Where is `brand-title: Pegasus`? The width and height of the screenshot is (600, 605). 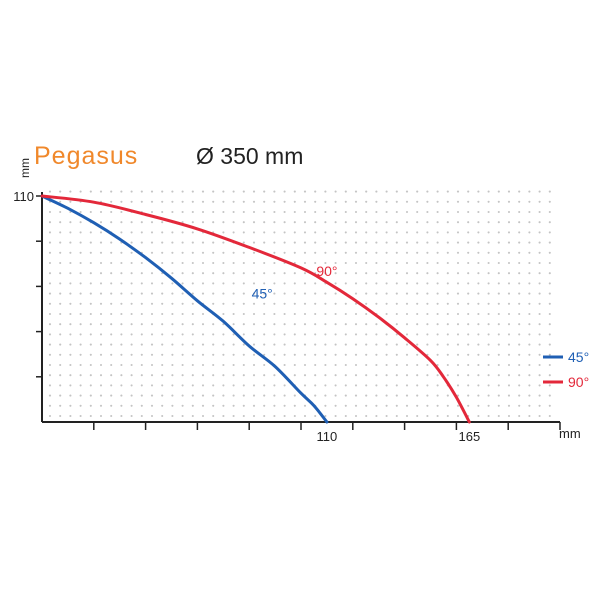
brand-title: Pegasus is located at coordinates (86, 156).